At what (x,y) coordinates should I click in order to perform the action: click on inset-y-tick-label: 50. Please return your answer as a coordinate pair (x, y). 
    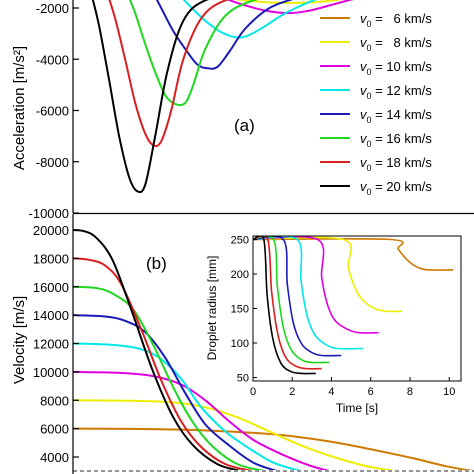
    Looking at the image, I should click on (243, 379).